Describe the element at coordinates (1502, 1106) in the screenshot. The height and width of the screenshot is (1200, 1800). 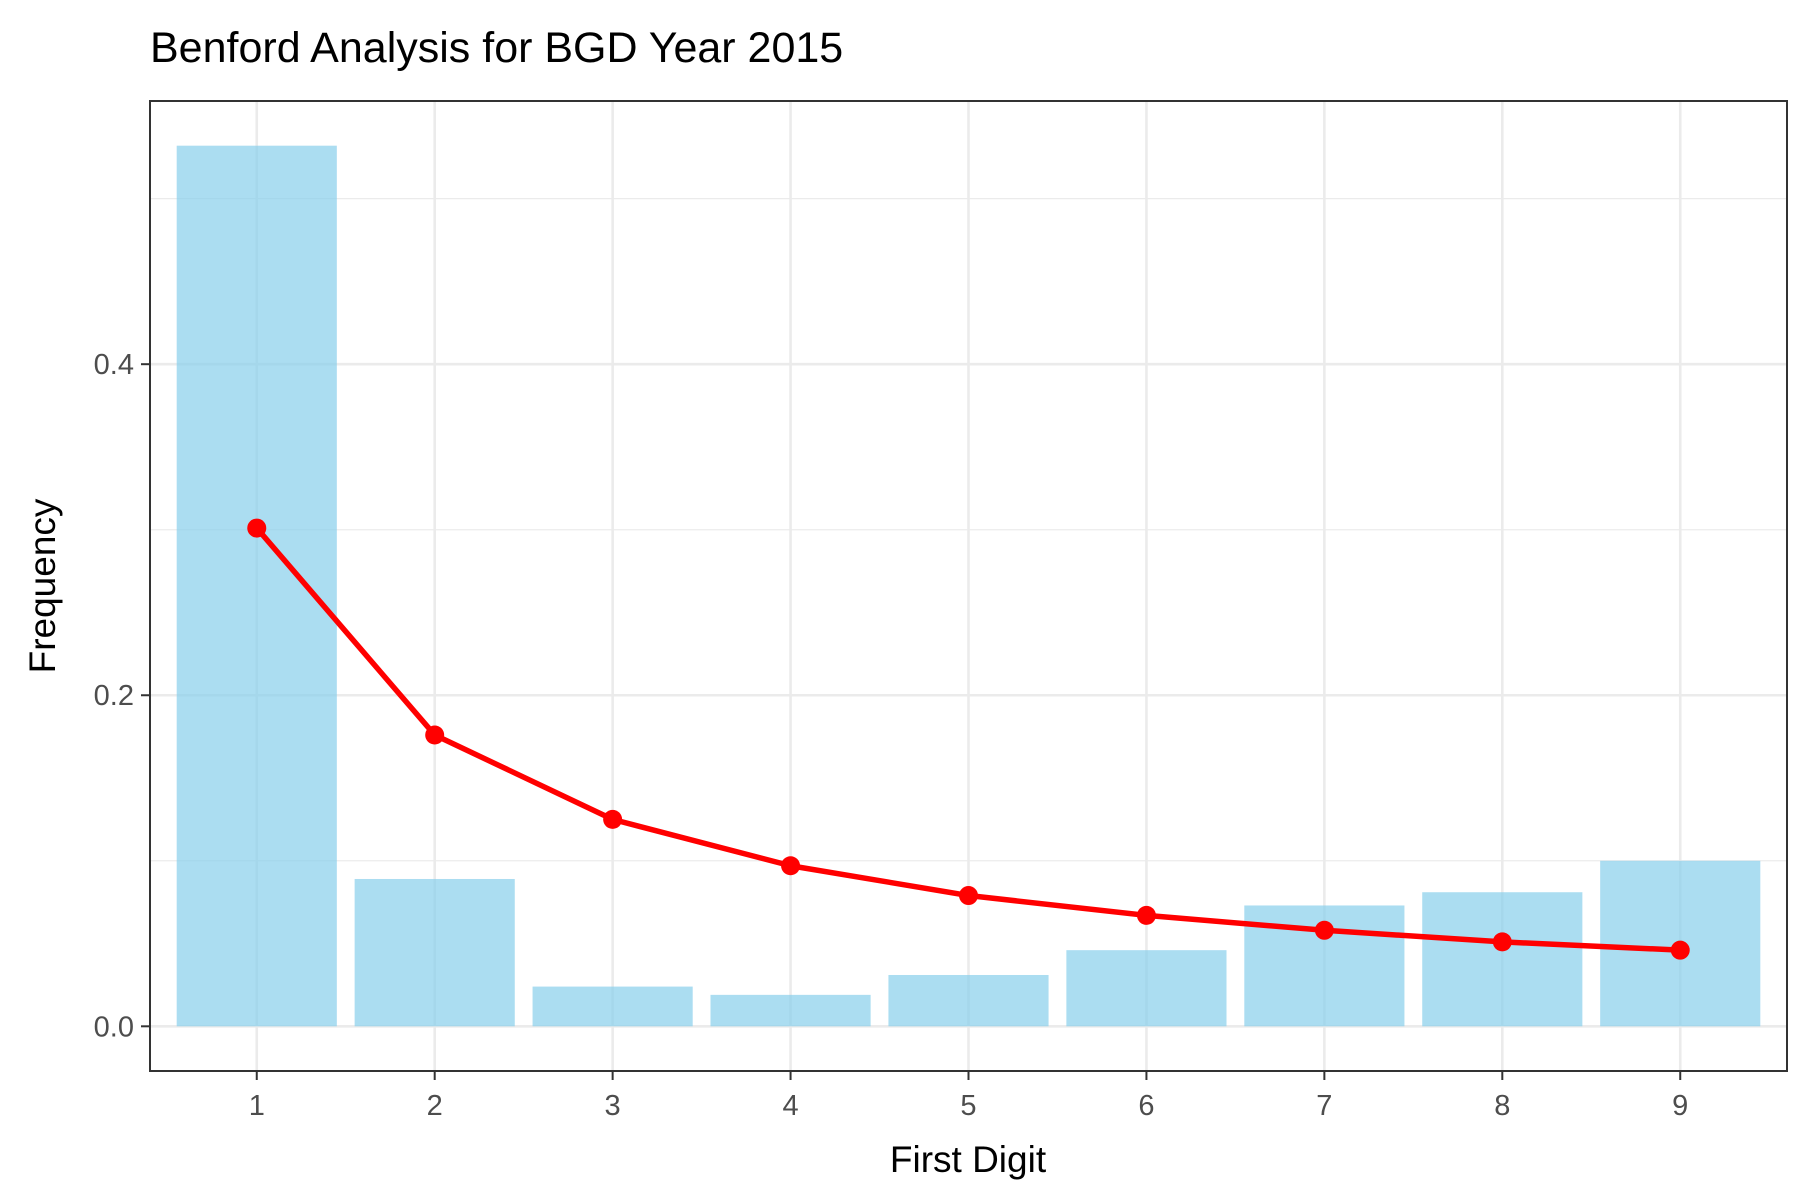
I see `x-tick-label: 8` at that location.